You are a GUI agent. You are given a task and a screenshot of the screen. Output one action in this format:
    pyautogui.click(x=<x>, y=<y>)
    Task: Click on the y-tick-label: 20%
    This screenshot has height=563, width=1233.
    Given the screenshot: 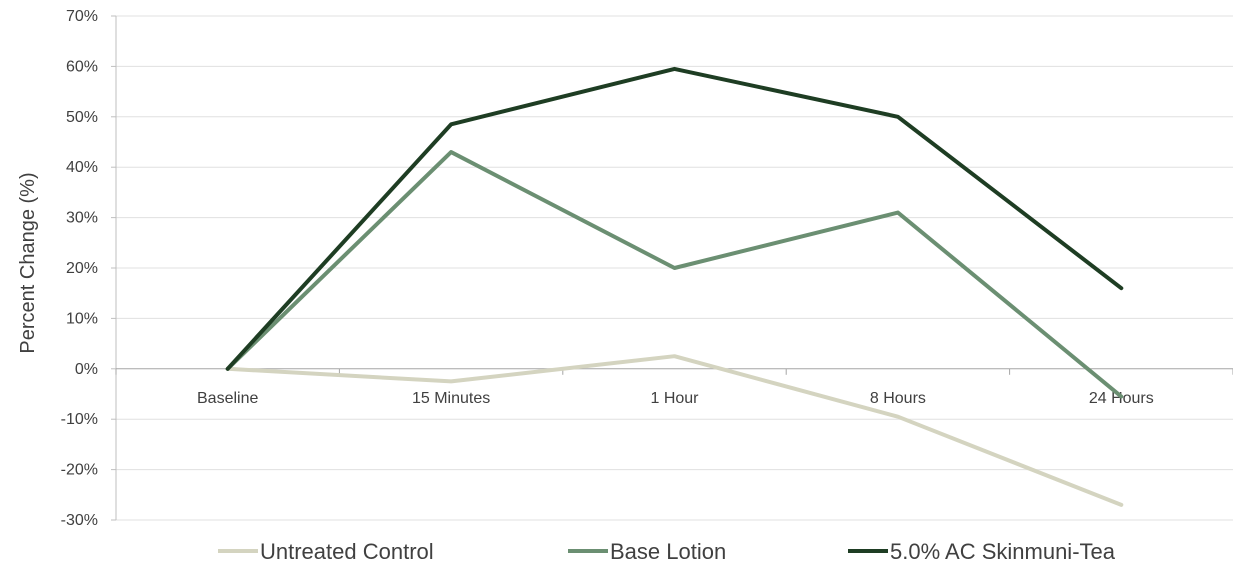 What is the action you would take?
    pyautogui.click(x=82, y=268)
    